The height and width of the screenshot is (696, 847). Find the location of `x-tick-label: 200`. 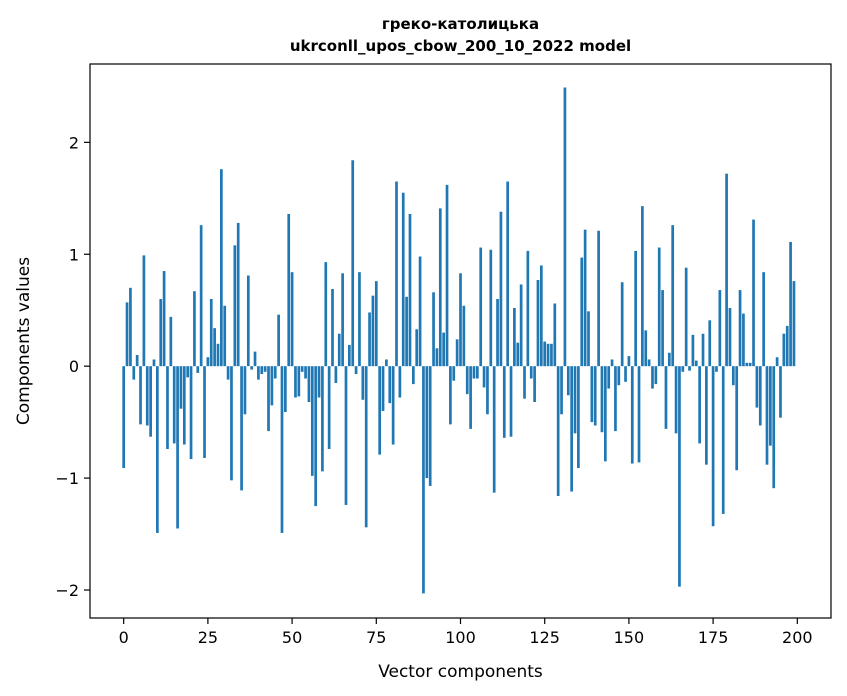

x-tick-label: 200 is located at coordinates (797, 637).